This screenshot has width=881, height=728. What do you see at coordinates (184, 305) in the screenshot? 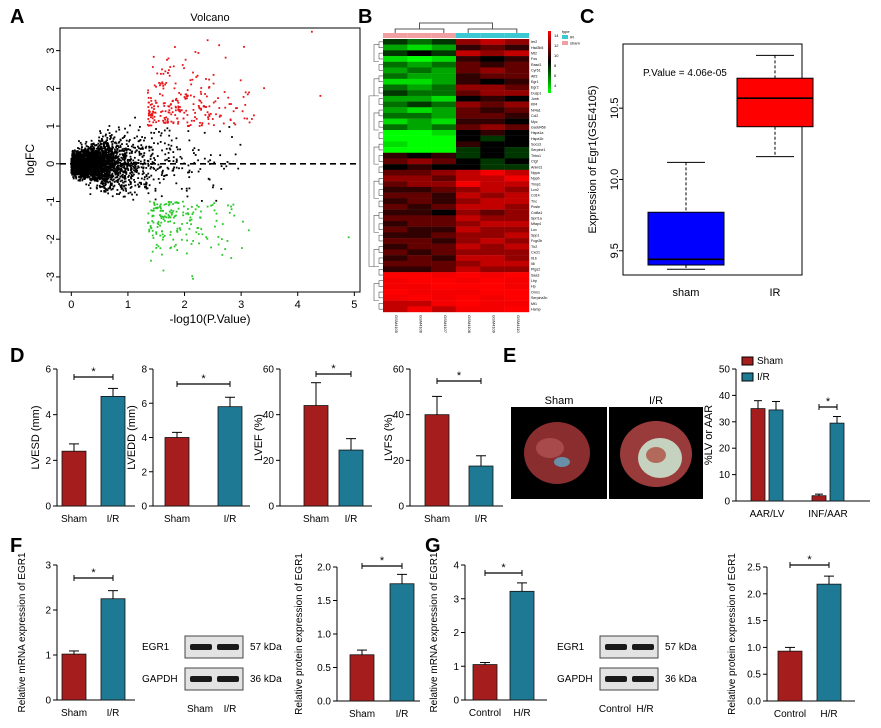
I see `volcano-xtick-label: 2` at bounding box center [184, 305].